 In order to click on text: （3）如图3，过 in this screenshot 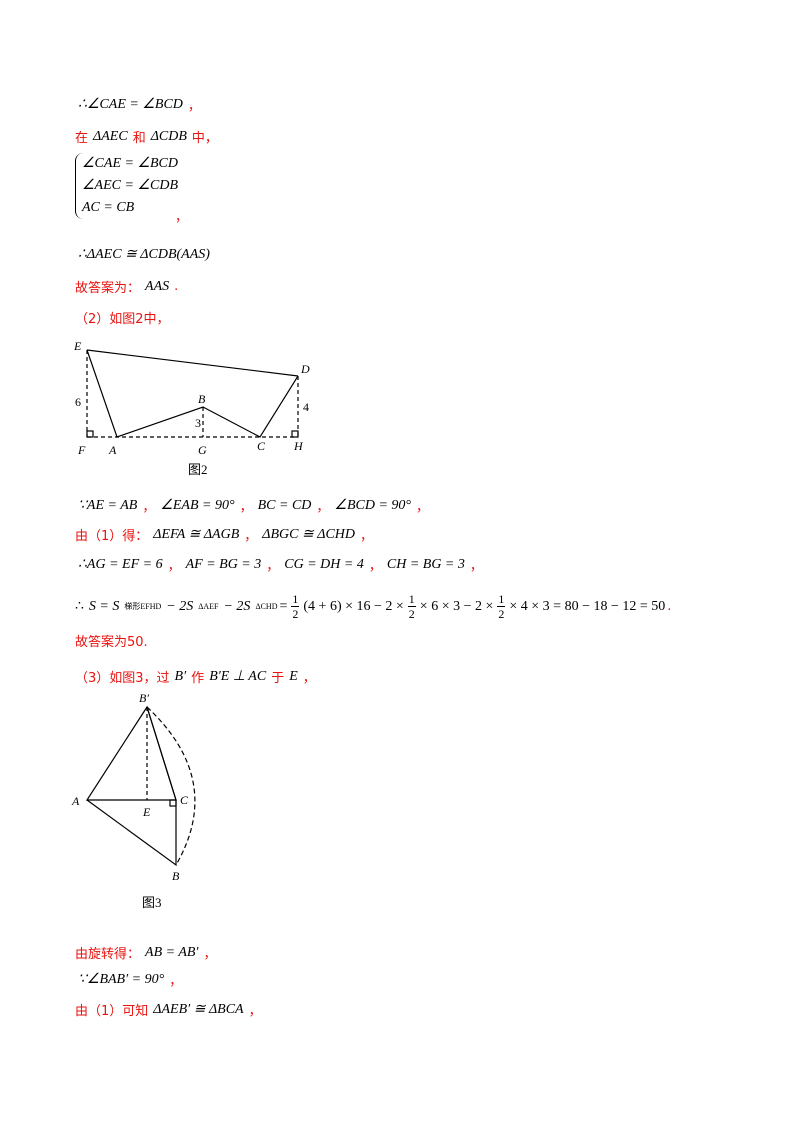, I will do `click(122, 678)`.